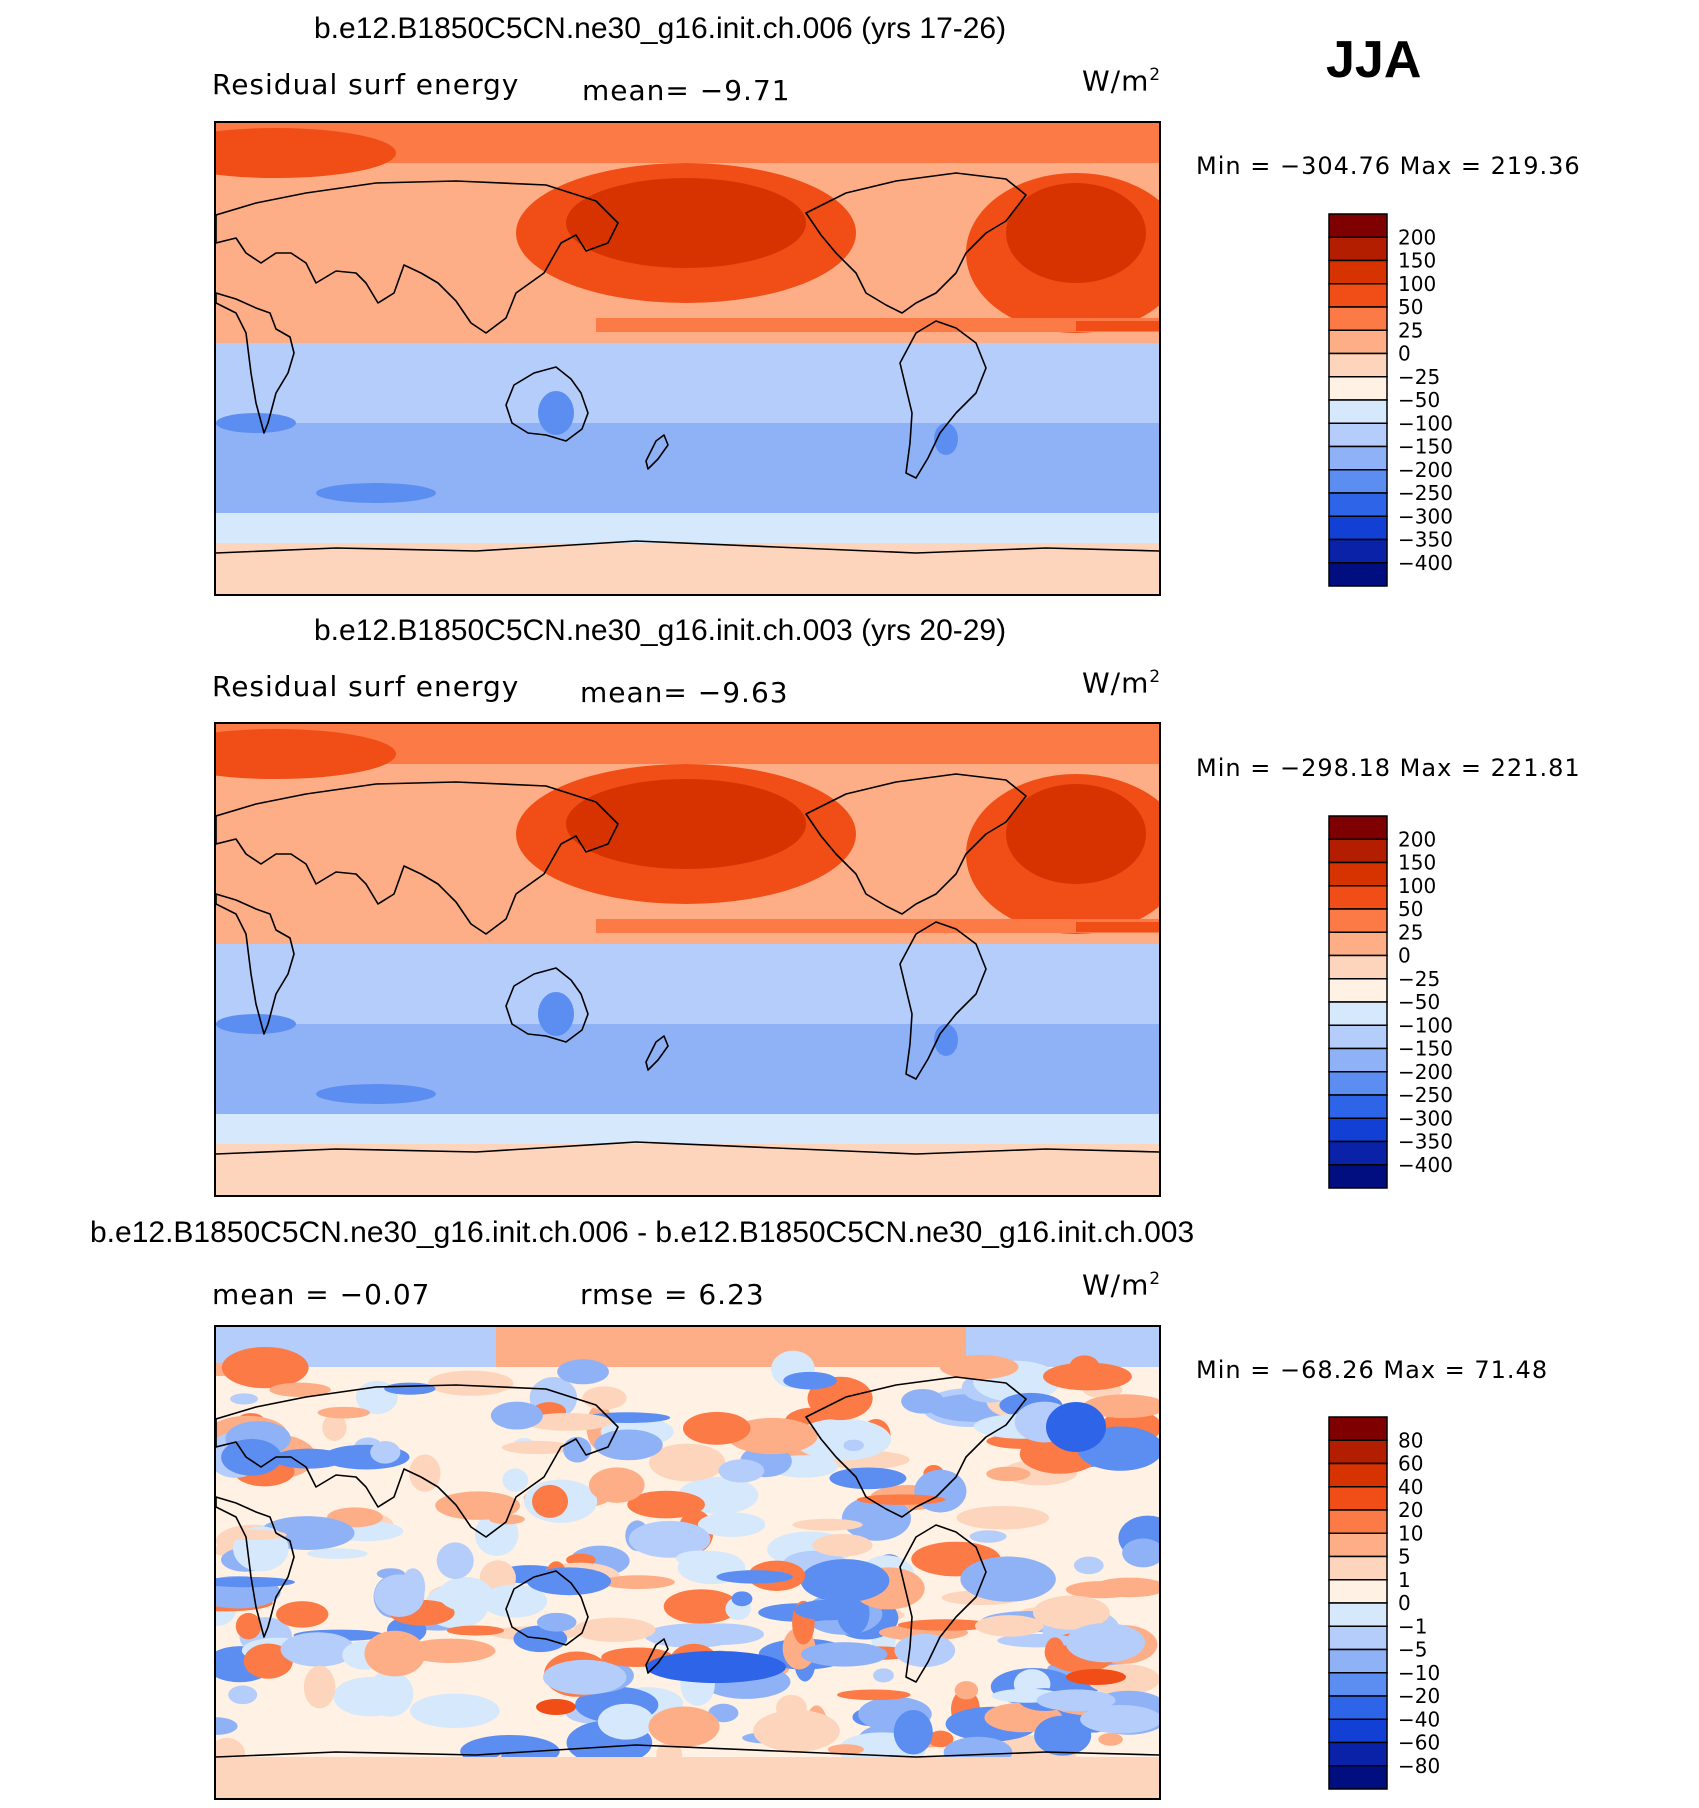 This screenshot has width=1699, height=1808. I want to click on panel-1-map-svg, so click(687, 358).